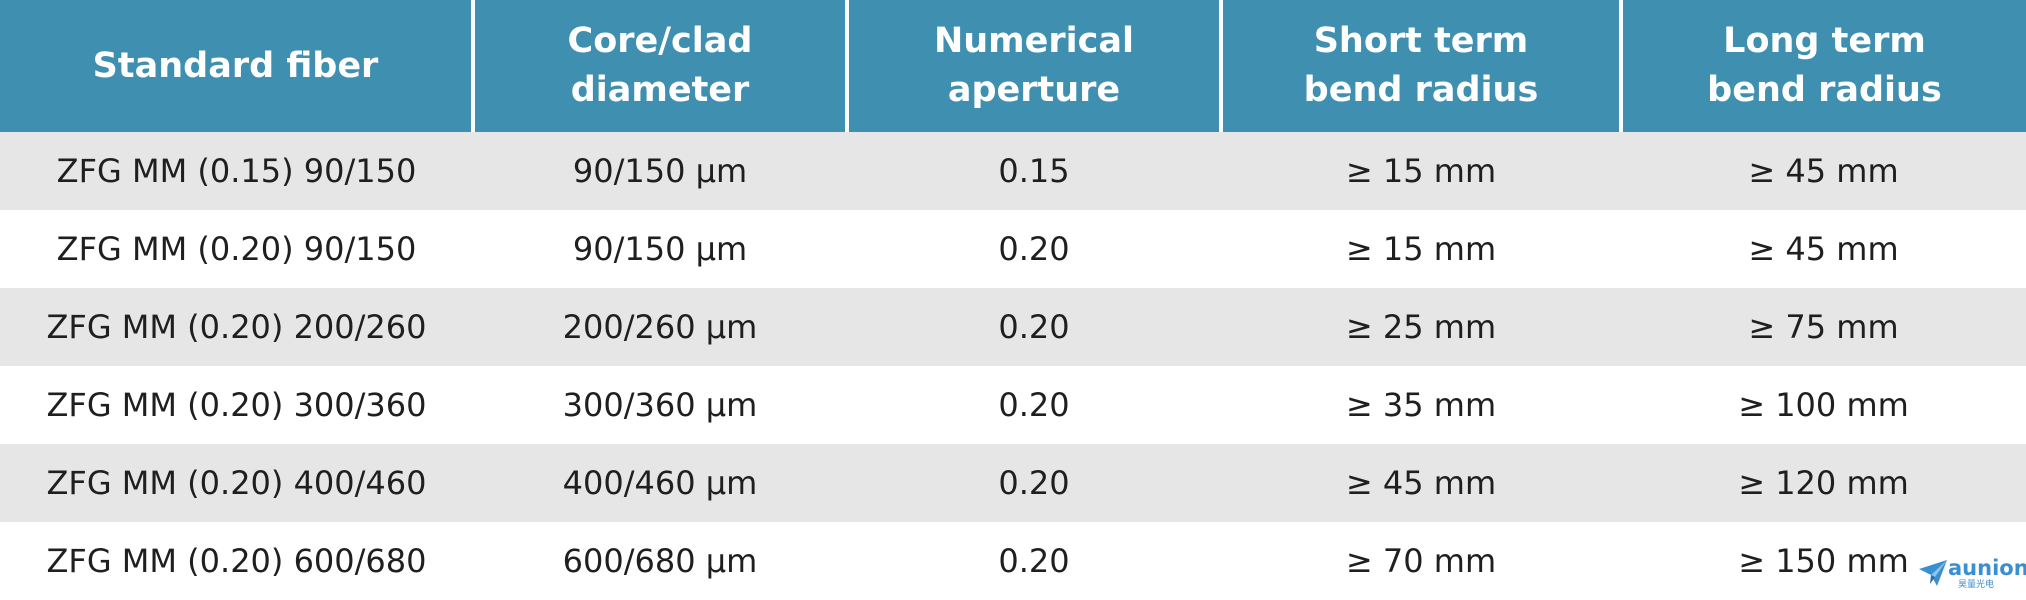 The height and width of the screenshot is (600, 2026). I want to click on cell-long-term-bend-radius: ≥ 150 mm, so click(1823, 561).